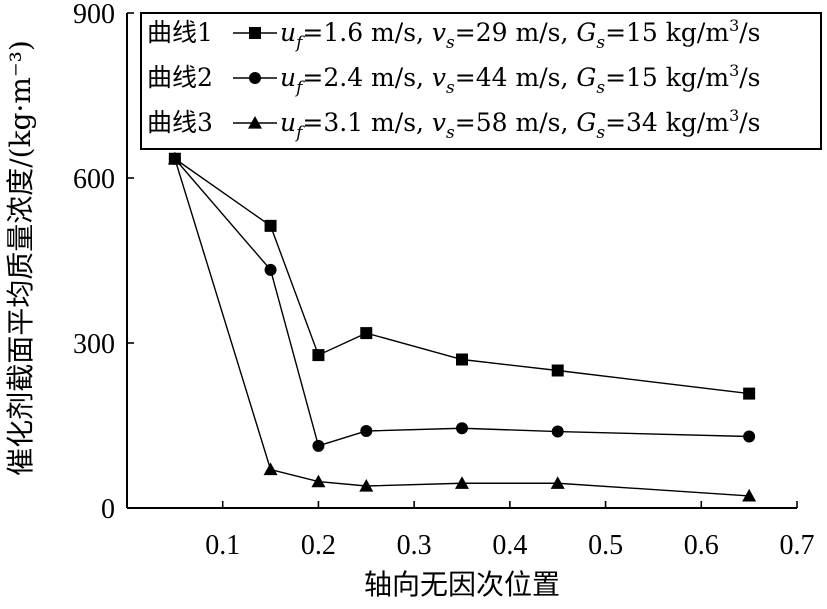 The width and height of the screenshot is (827, 609). Describe the element at coordinates (520, 34) in the screenshot. I see `legend-params: uf=1.6 m/s, vs=29 m/s, Gs=15 kg/m3/s` at that location.